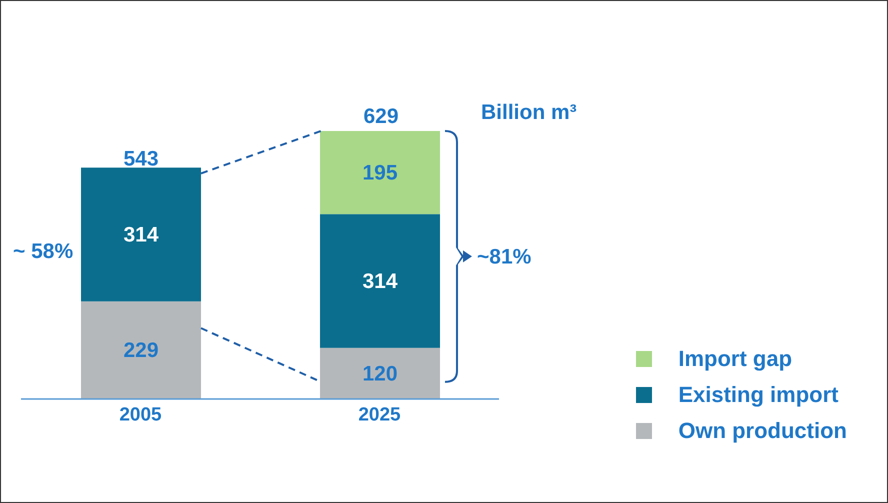 The width and height of the screenshot is (888, 503). Describe the element at coordinates (140, 415) in the screenshot. I see `x-tick-label: 2005` at that location.